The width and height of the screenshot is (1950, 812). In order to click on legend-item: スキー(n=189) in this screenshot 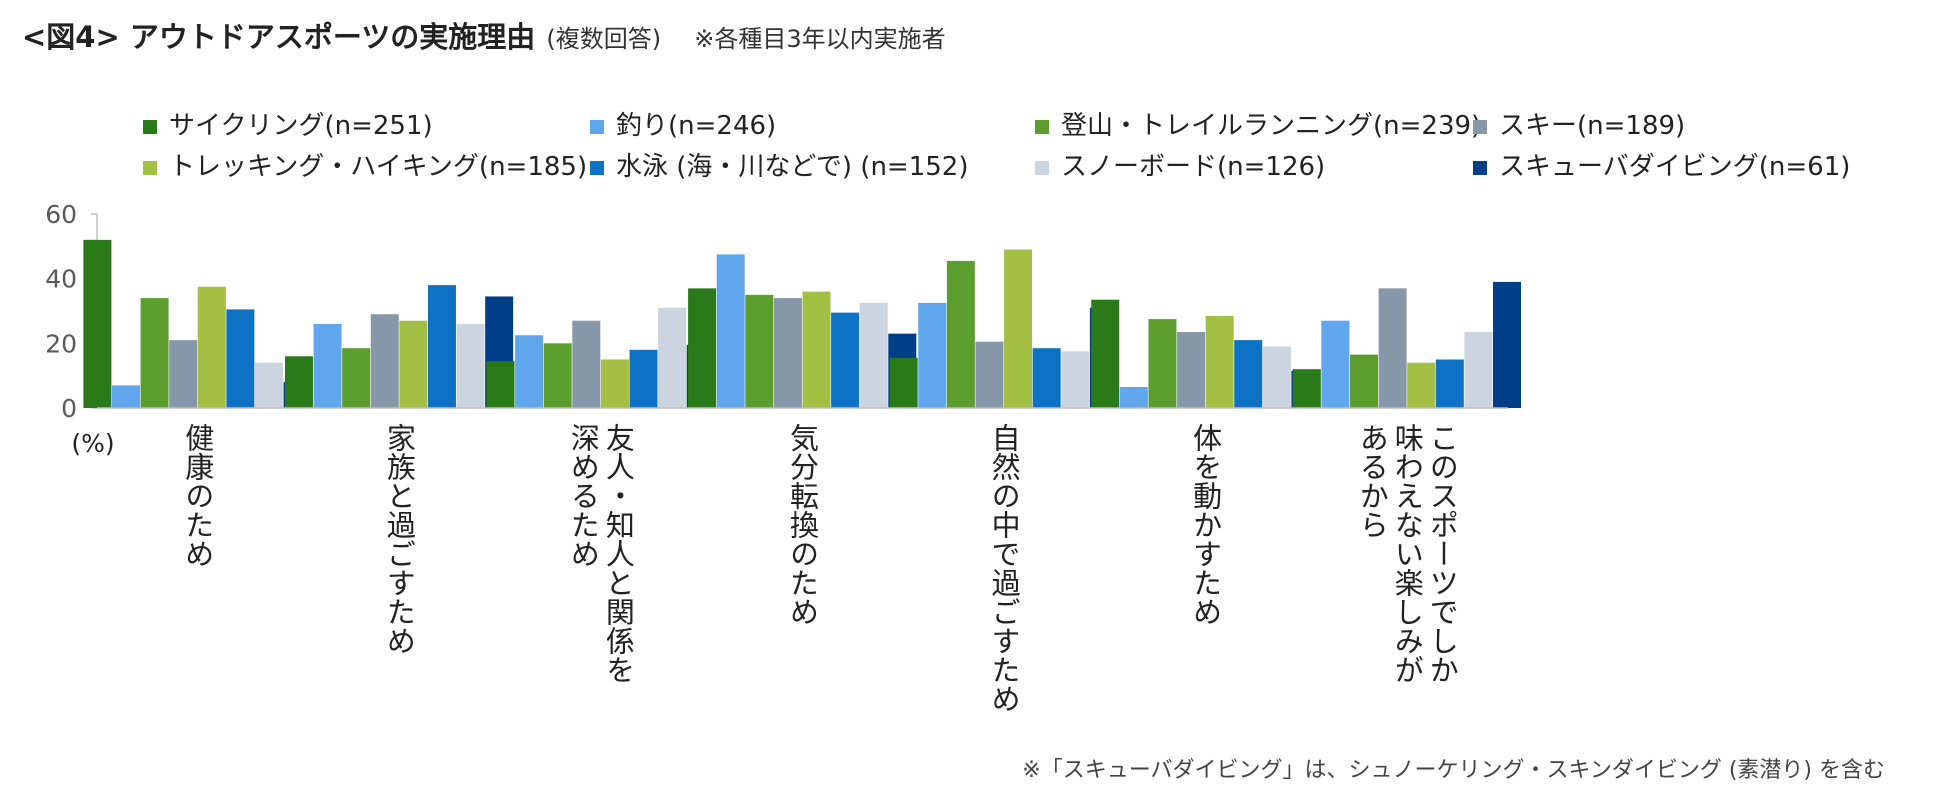, I will do `click(1579, 126)`.